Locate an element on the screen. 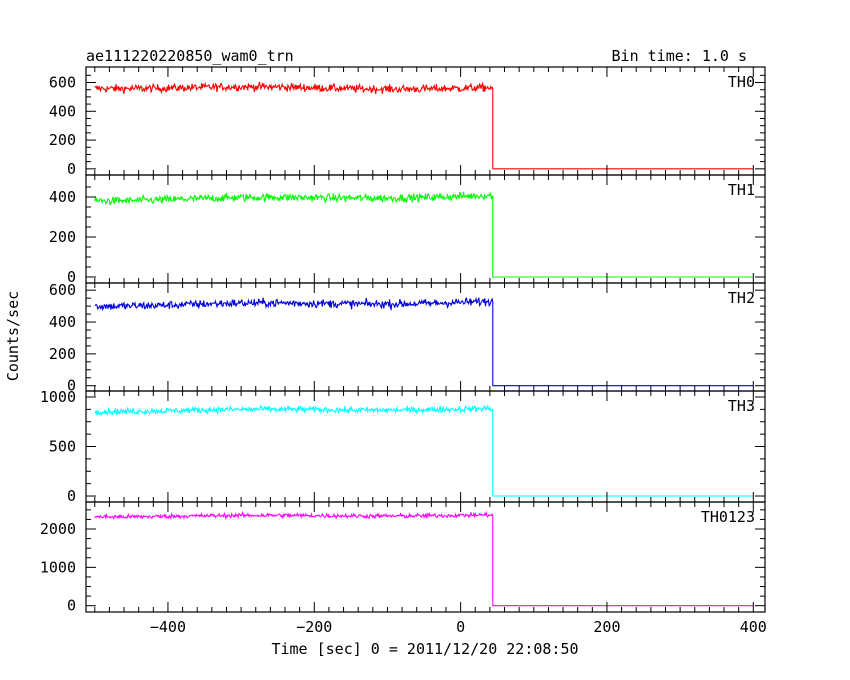  panel-th0: 0 200 400 600 TH0 is located at coordinates (407, 122).